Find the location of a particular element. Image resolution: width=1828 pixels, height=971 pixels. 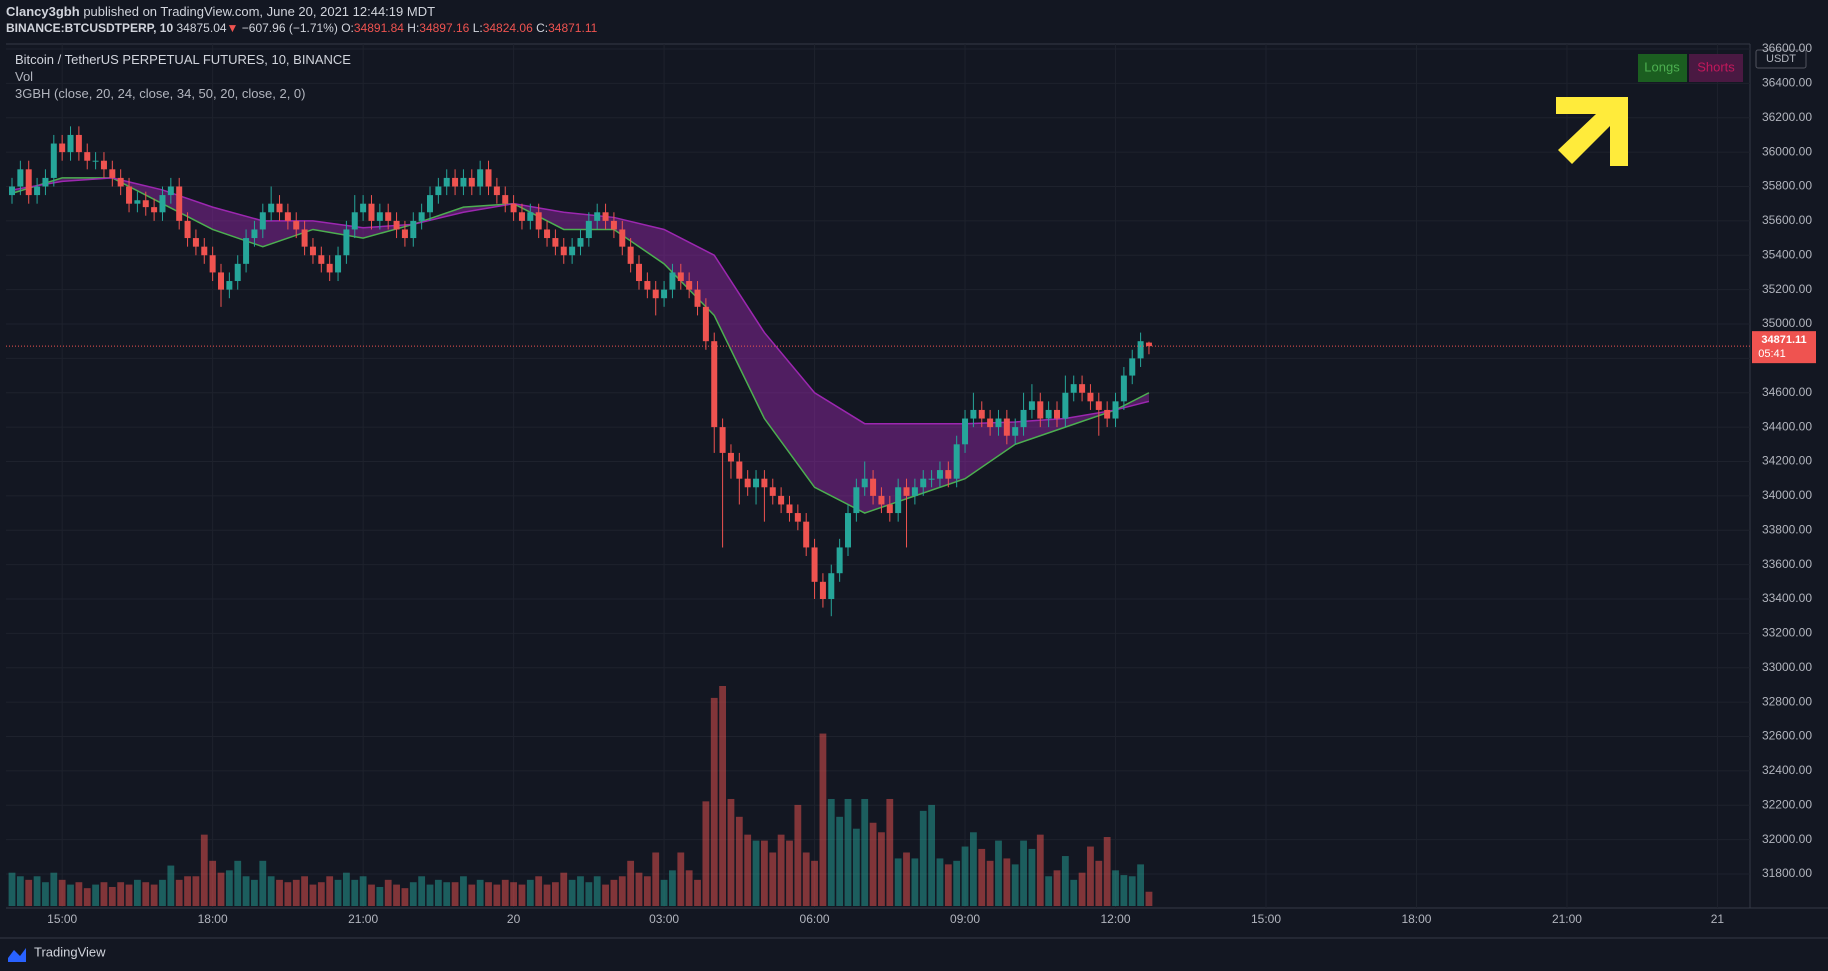

c: 34871.11 is located at coordinates (573, 28).